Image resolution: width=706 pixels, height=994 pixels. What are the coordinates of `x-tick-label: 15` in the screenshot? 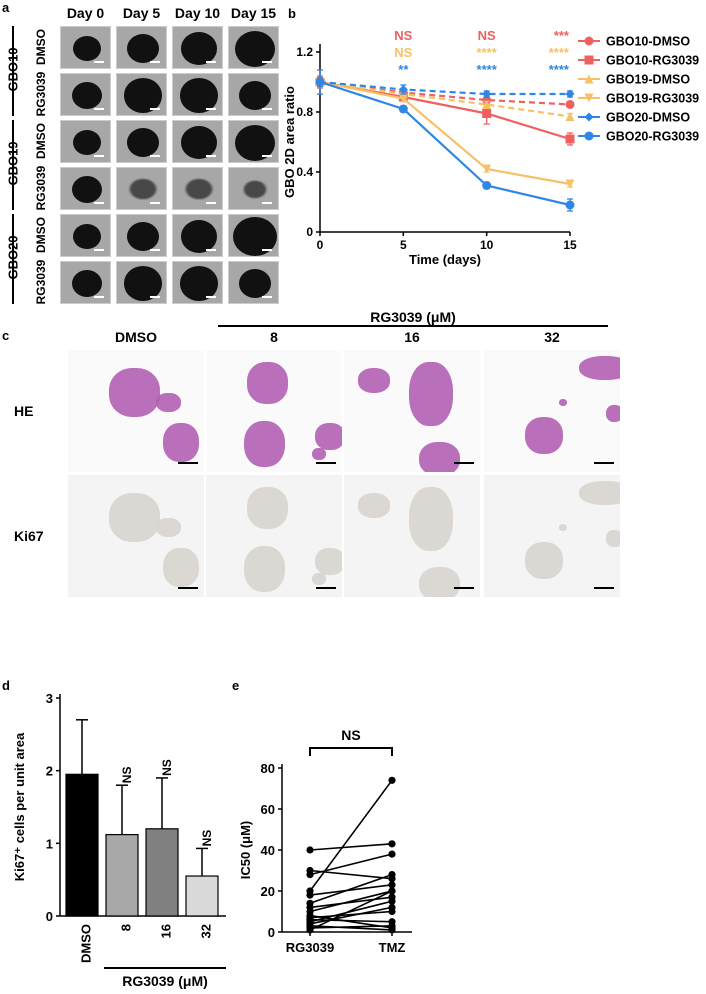 It's located at (570, 245).